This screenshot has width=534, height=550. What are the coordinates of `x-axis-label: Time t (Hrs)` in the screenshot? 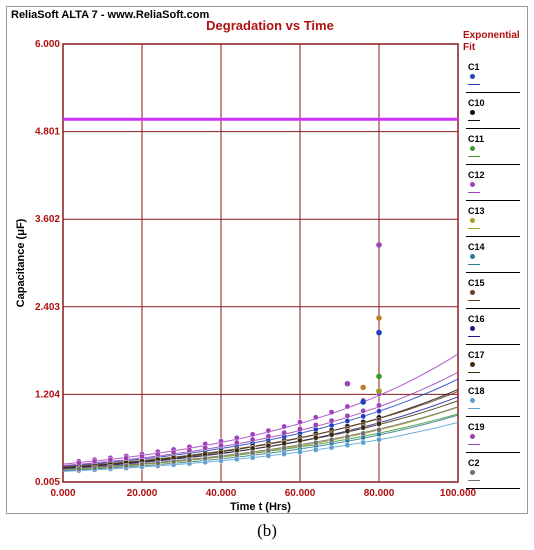 It's located at (260, 507).